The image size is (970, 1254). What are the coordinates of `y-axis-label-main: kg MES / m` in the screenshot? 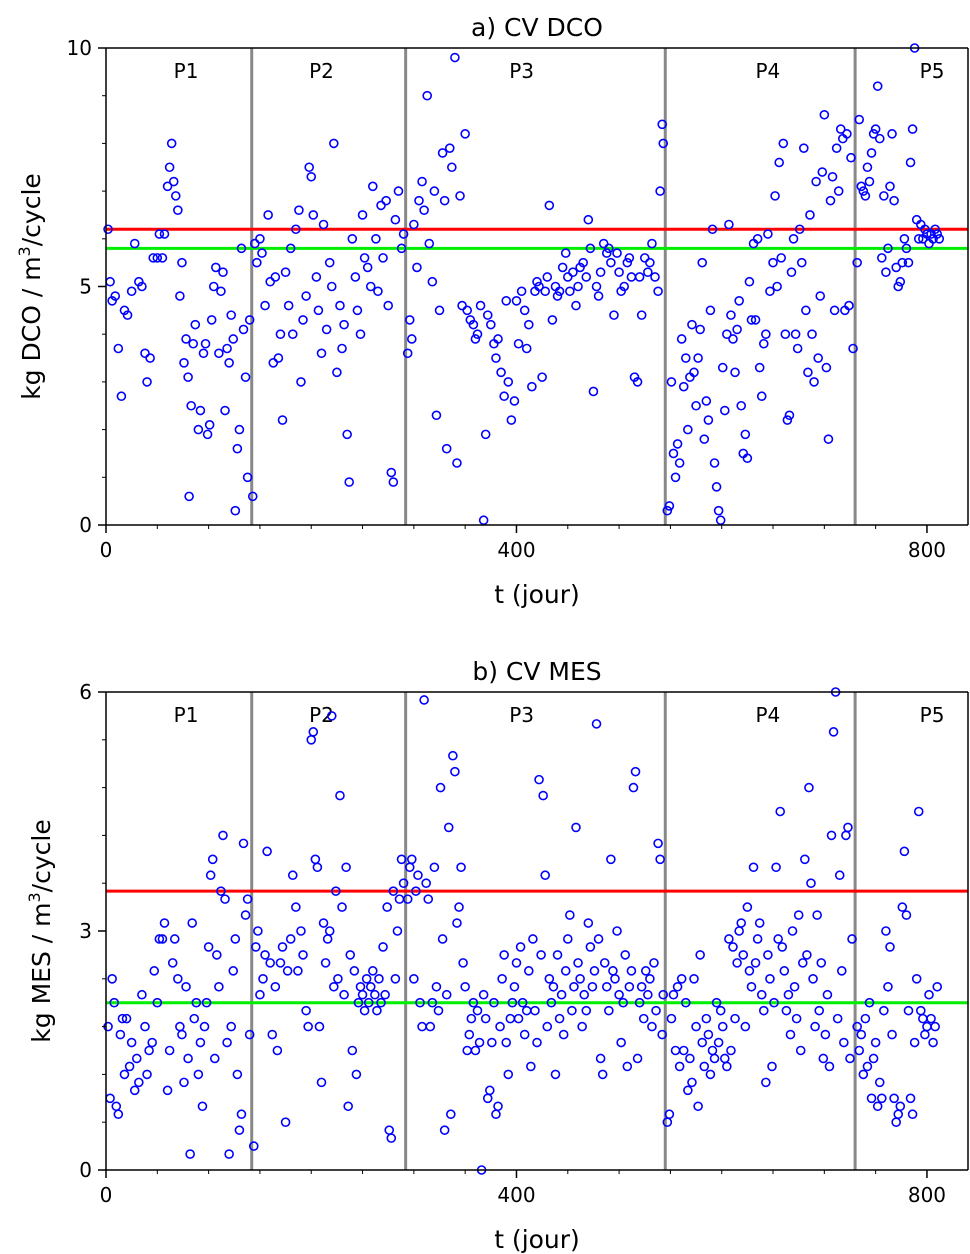 It's located at (41, 973).